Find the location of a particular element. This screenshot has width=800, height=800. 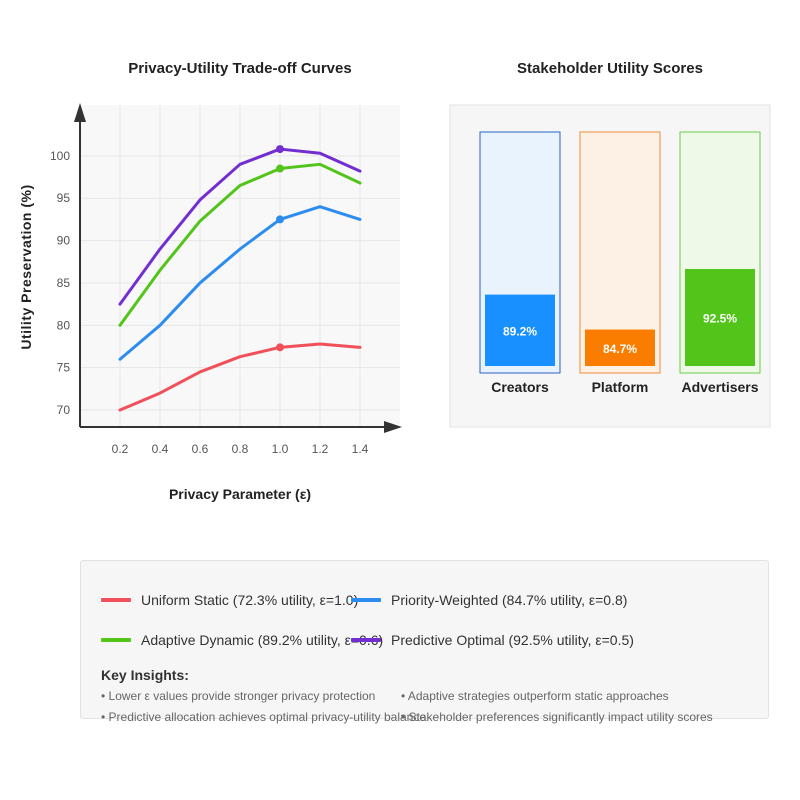

y-tick-label: 85 is located at coordinates (64, 283).